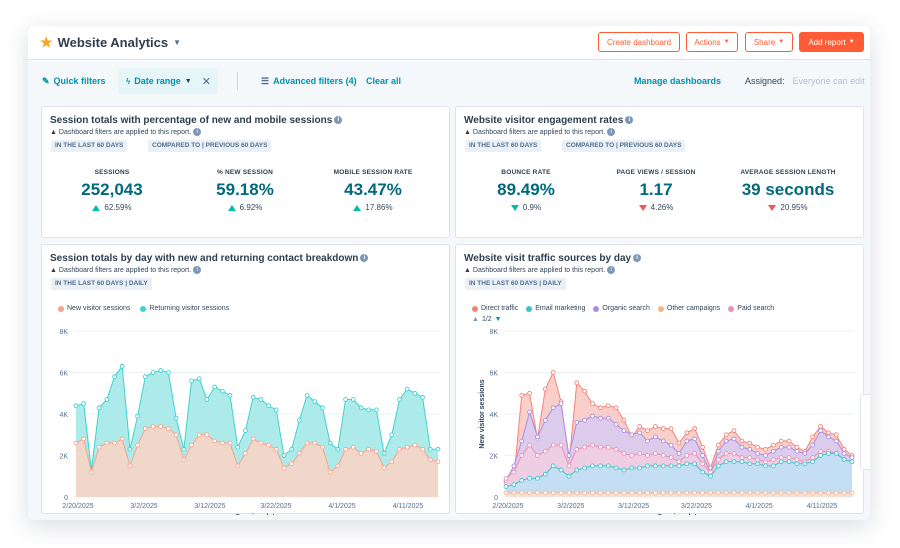 The image size is (900, 548). Describe the element at coordinates (143, 308) in the screenshot. I see `legend-dot` at that location.